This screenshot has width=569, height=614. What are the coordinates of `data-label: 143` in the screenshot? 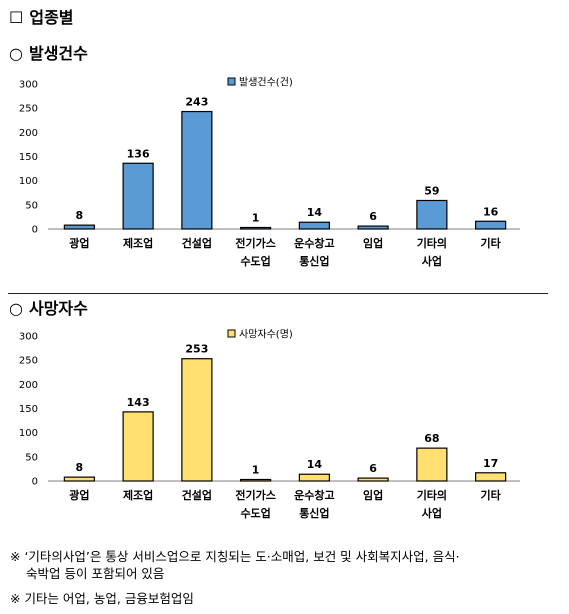 It's located at (138, 402).